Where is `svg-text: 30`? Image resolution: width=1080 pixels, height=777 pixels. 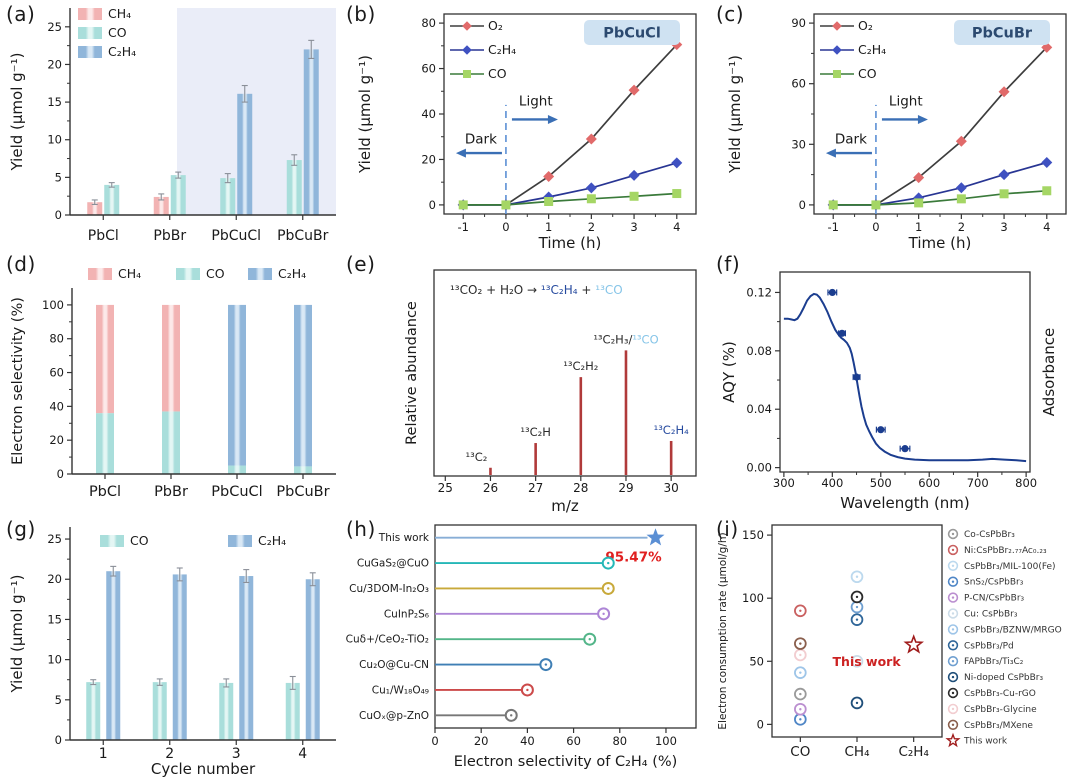 svg-text: 30 is located at coordinates (671, 488).